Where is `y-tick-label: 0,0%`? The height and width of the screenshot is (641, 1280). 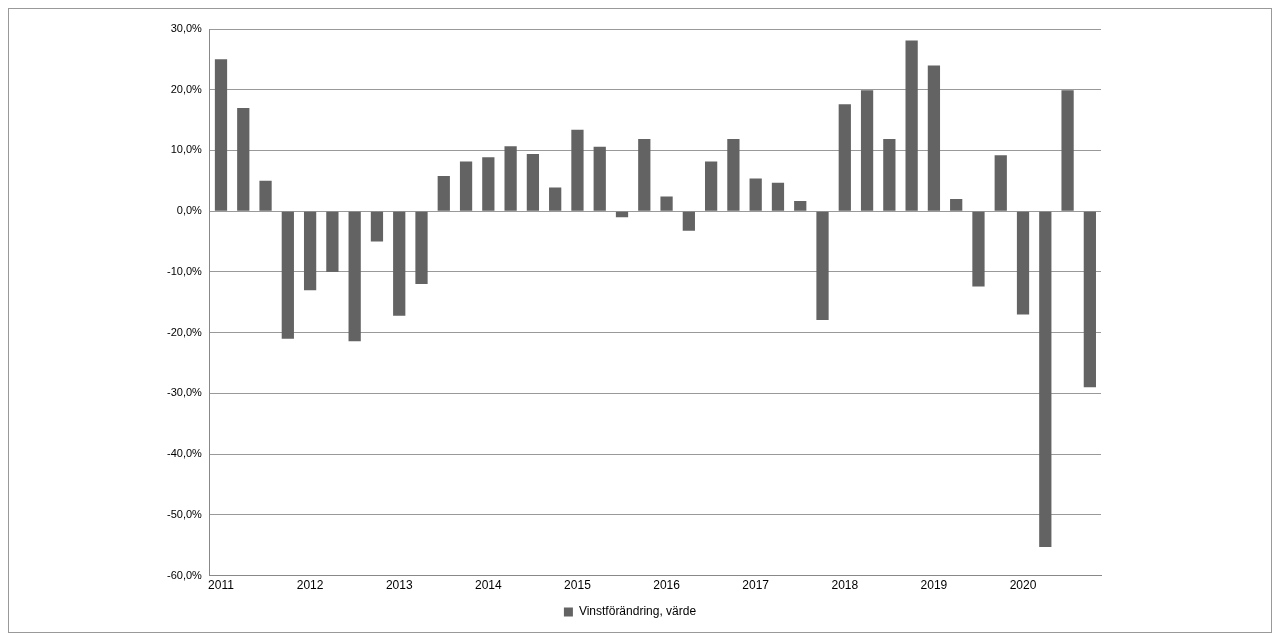
y-tick-label: 0,0% is located at coordinates (189, 210).